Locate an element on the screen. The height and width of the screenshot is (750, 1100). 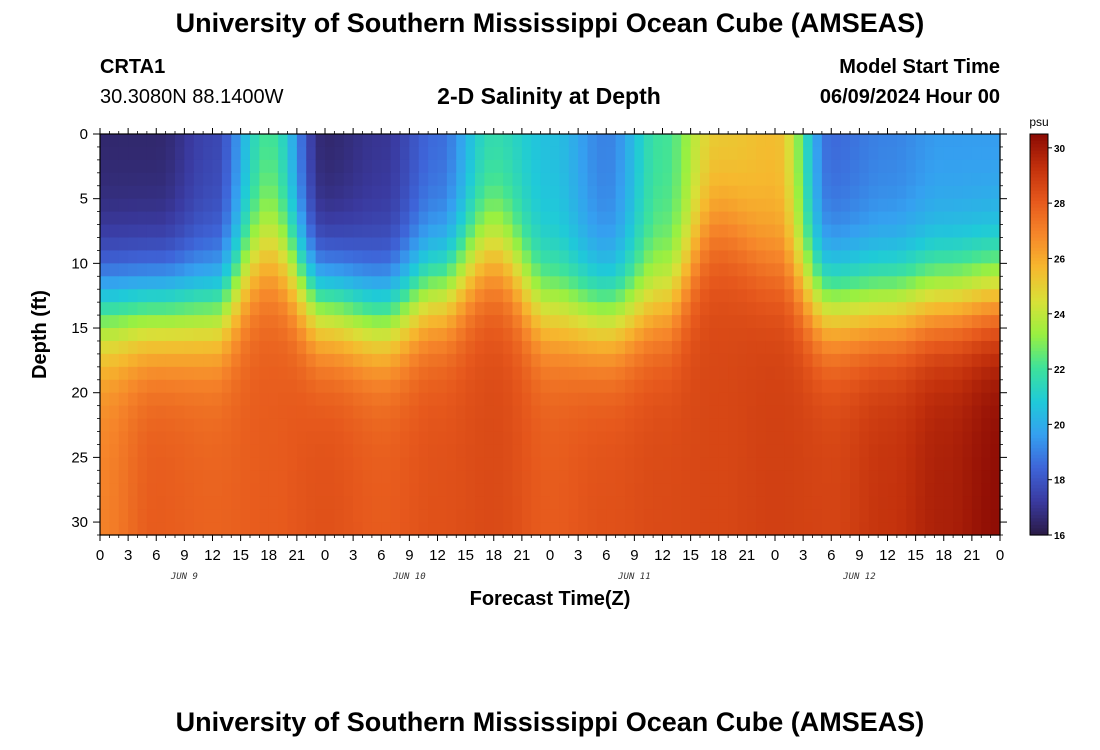
x-tick-label: 12 is located at coordinates (212, 555).